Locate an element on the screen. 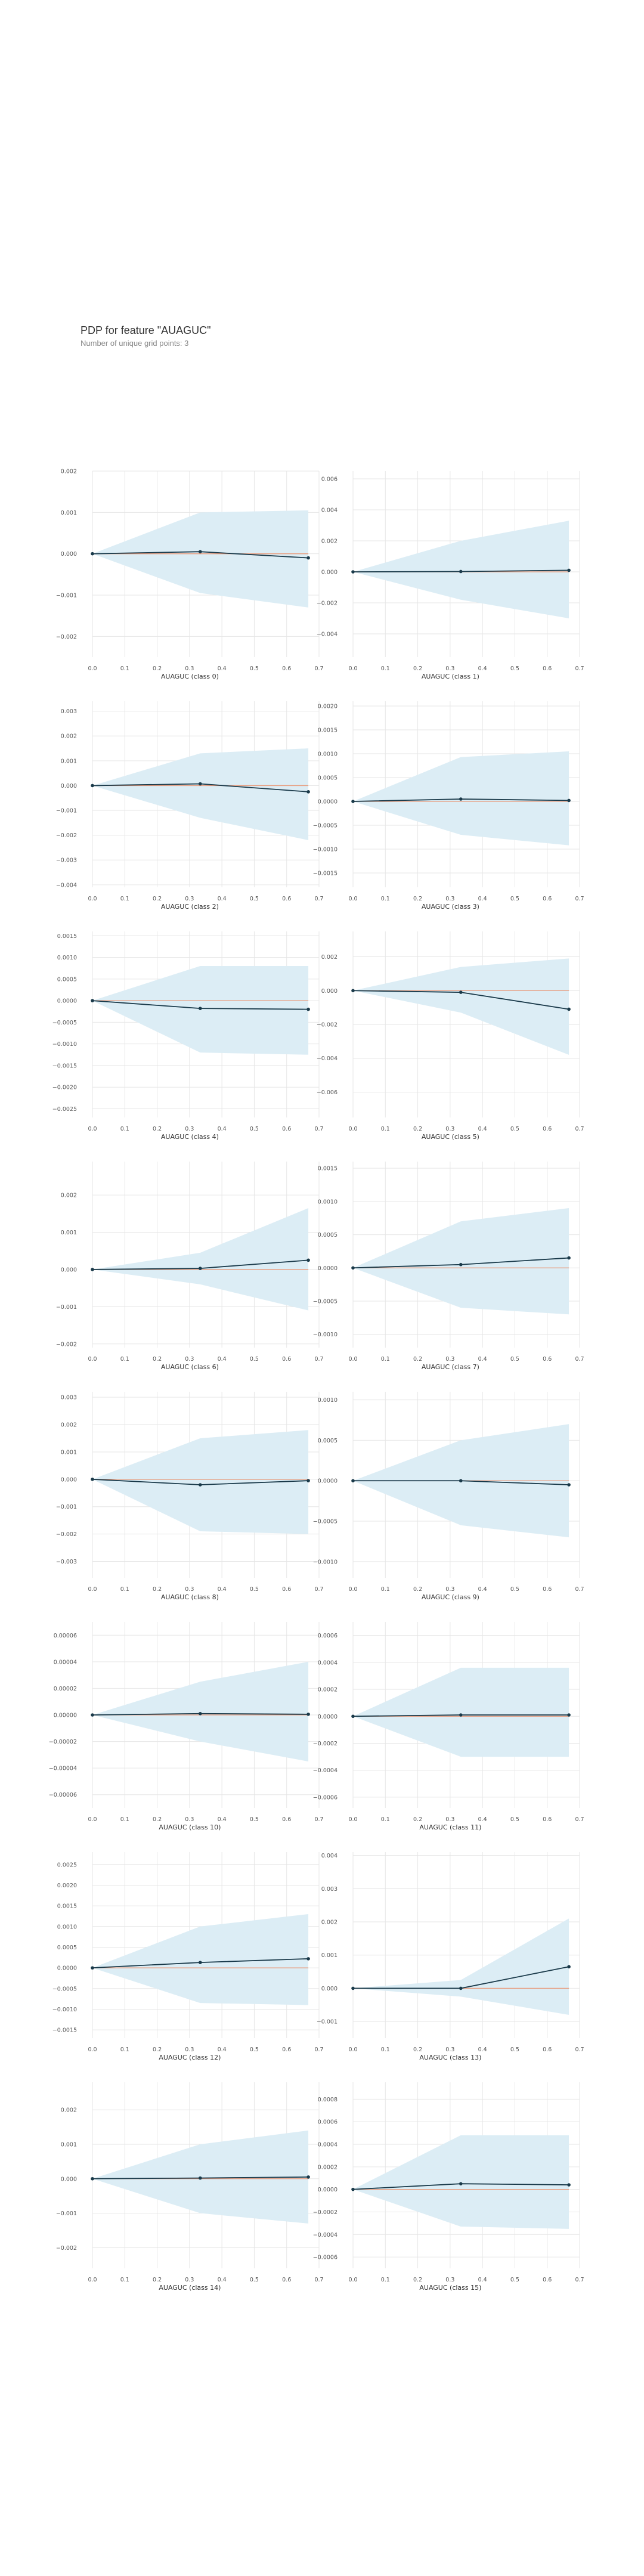 This screenshot has height=2576, width=644. y-tick-label: −0.00002 is located at coordinates (63, 1742).